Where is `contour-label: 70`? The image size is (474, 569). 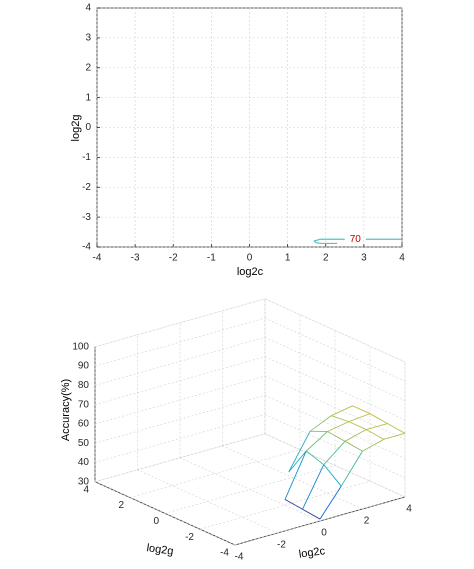 contour-label: 70 is located at coordinates (356, 239).